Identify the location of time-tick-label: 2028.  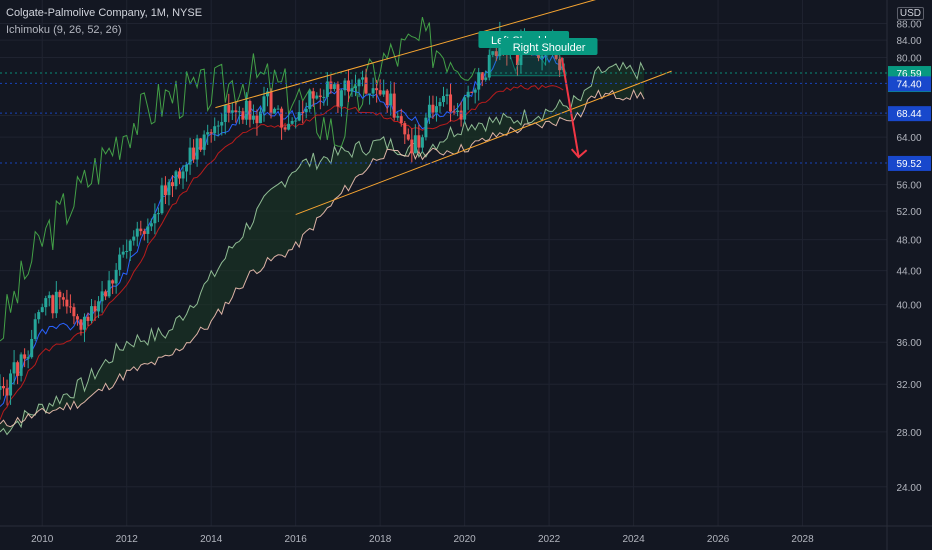
(802, 539).